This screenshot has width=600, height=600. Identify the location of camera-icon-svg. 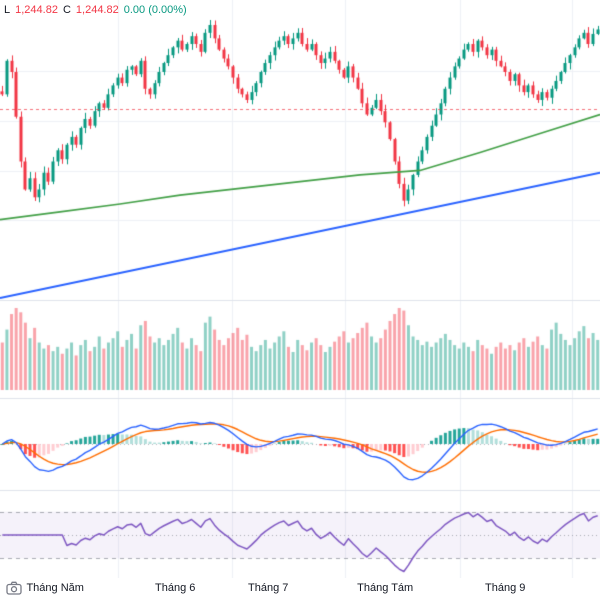
(14, 588).